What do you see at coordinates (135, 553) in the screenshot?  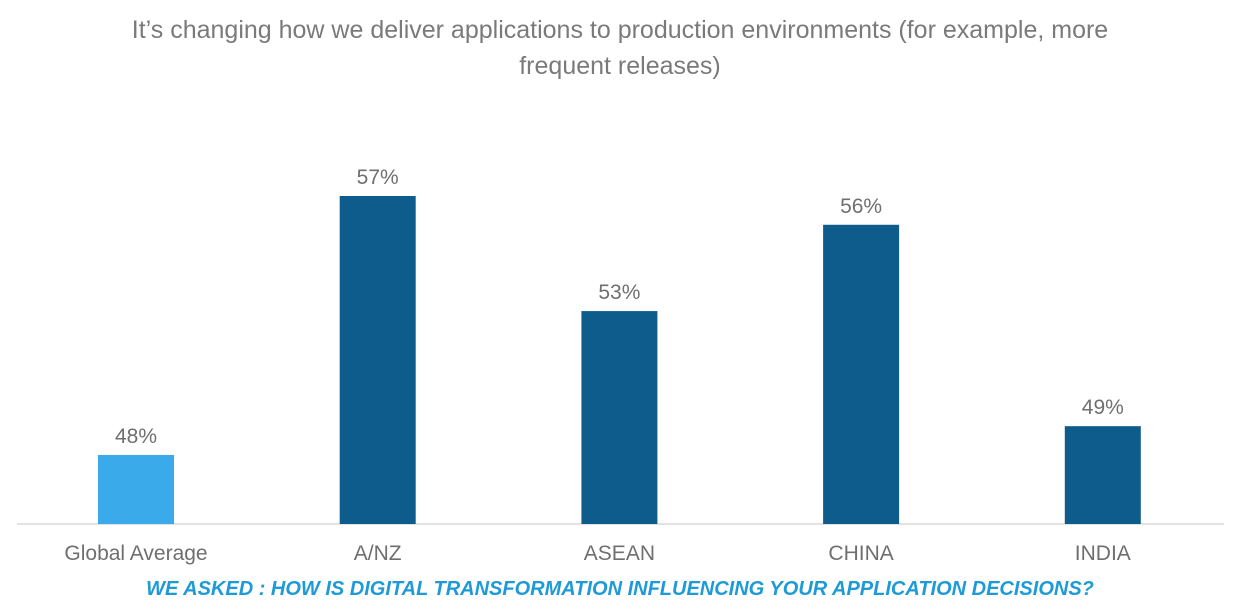 I see `x-tick-label: Global Average` at bounding box center [135, 553].